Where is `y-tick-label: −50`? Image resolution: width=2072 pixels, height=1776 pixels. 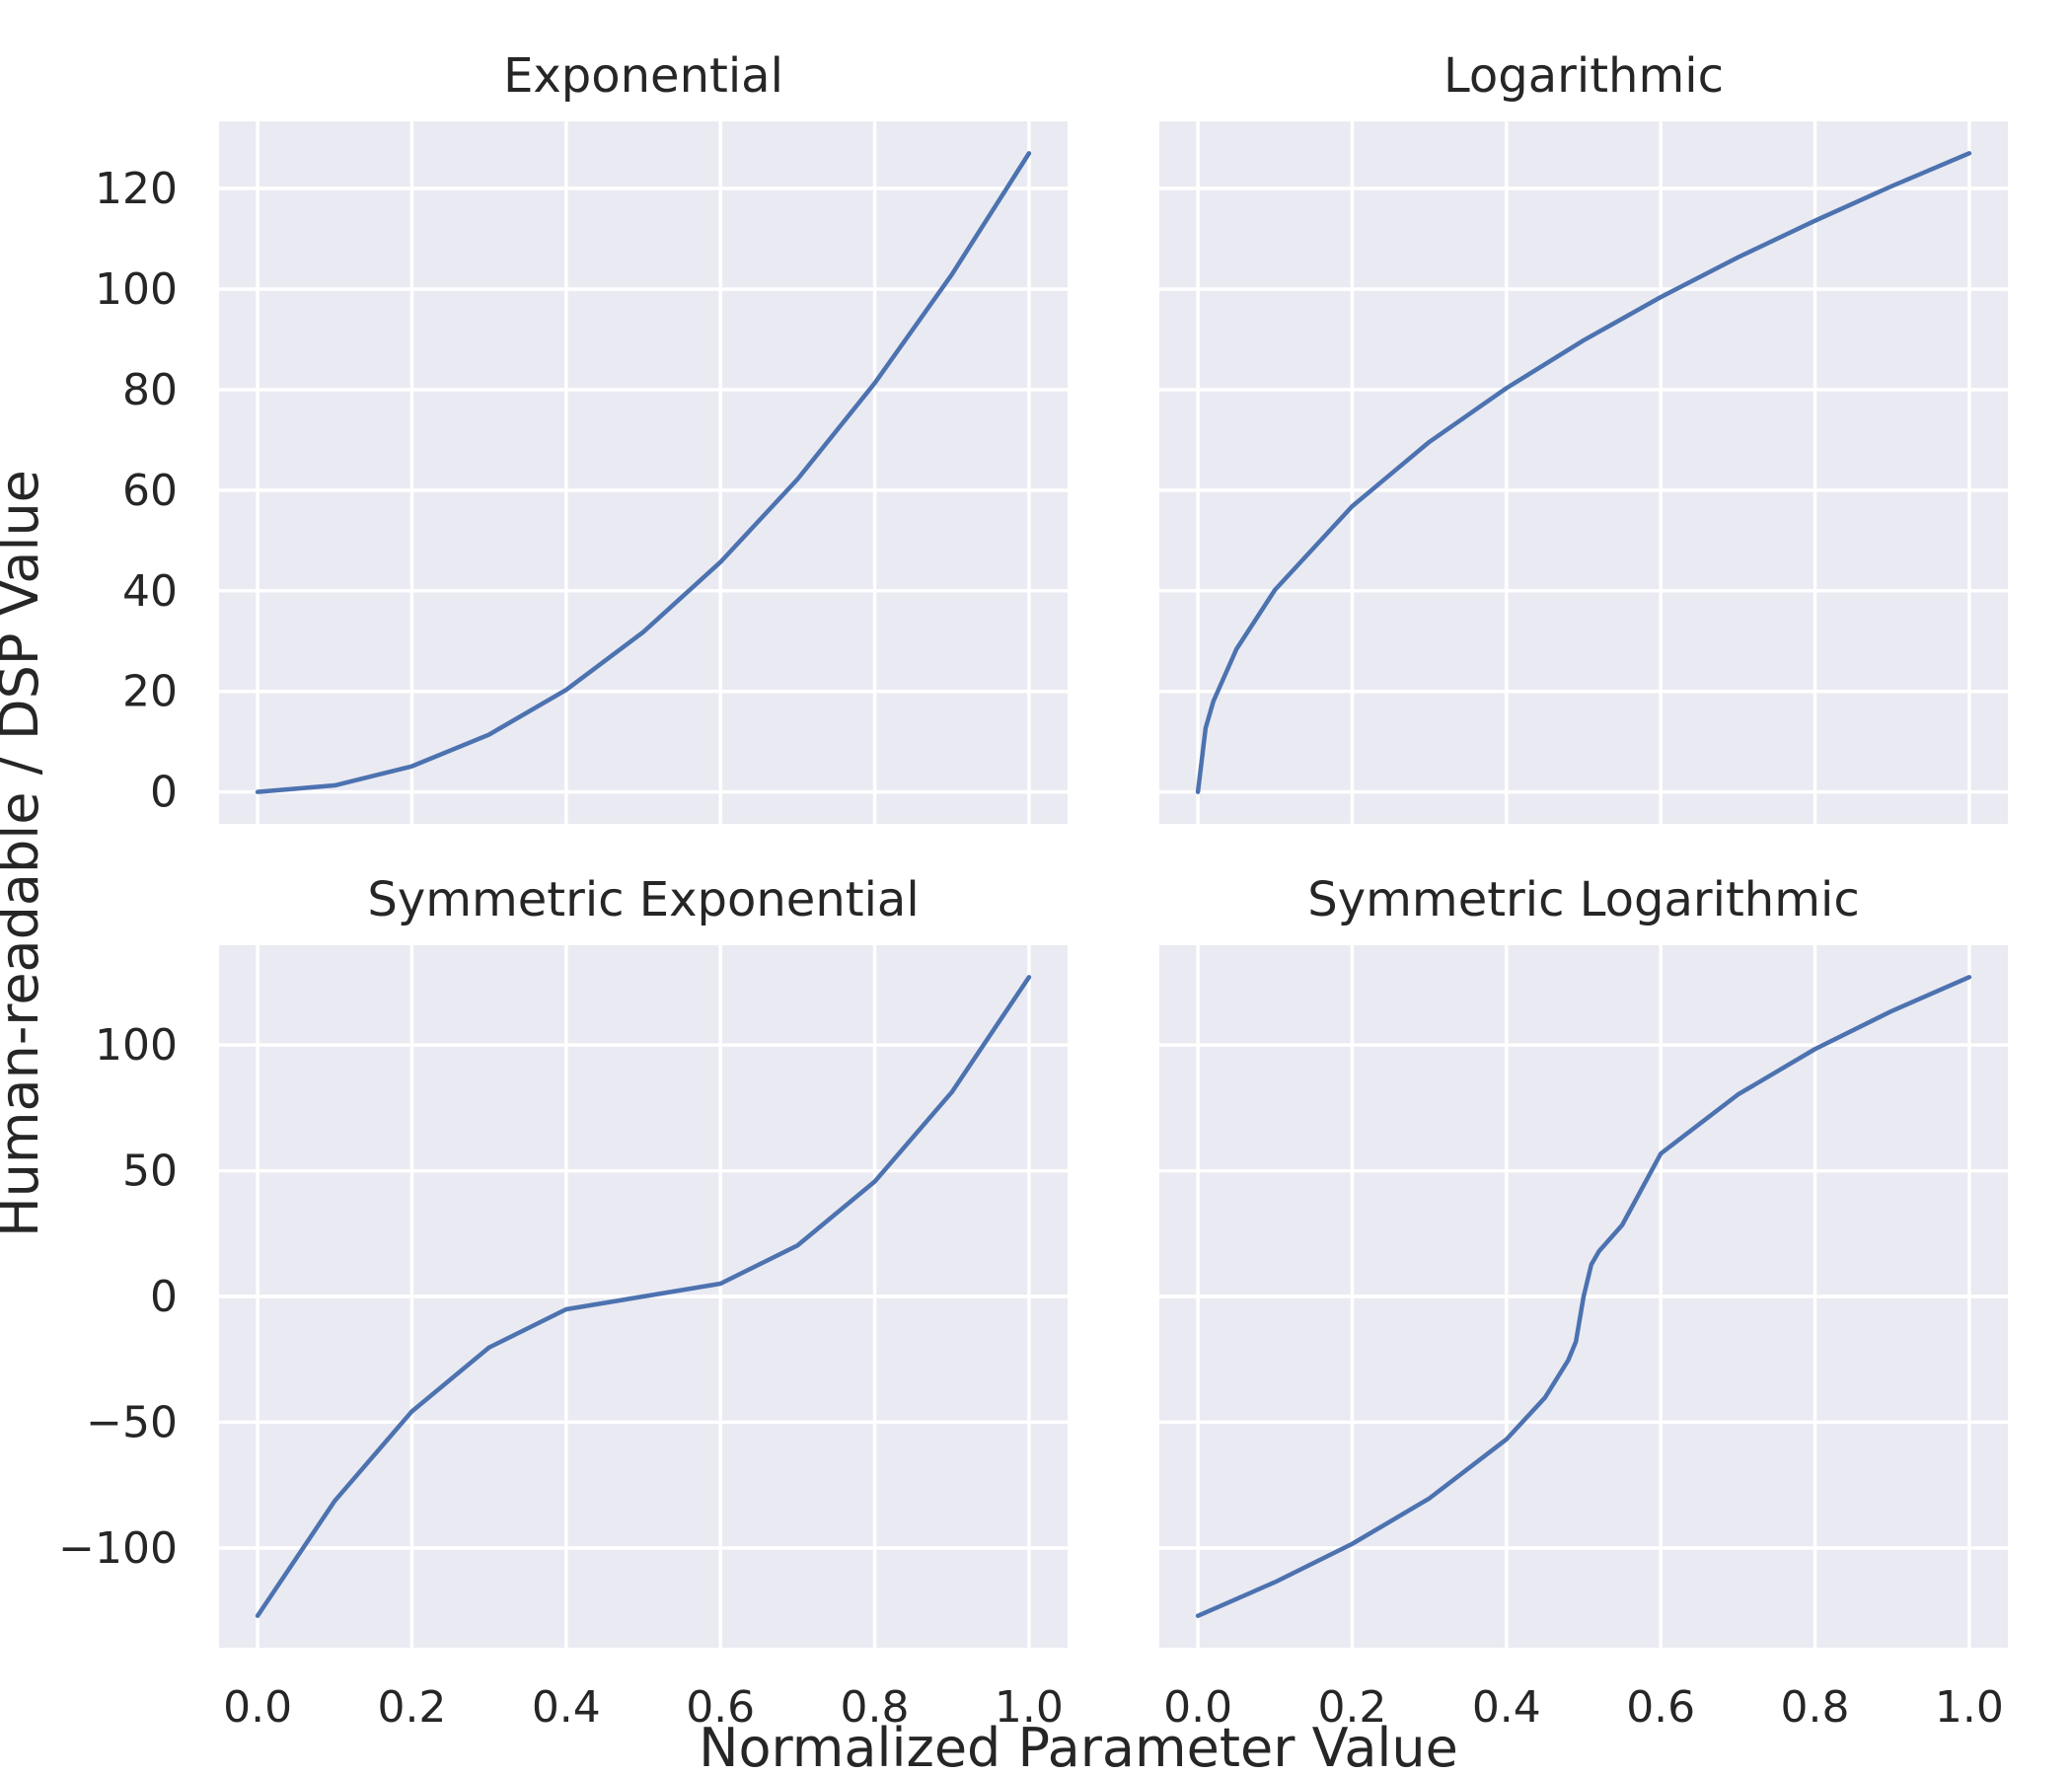 y-tick-label: −50 is located at coordinates (132, 1422).